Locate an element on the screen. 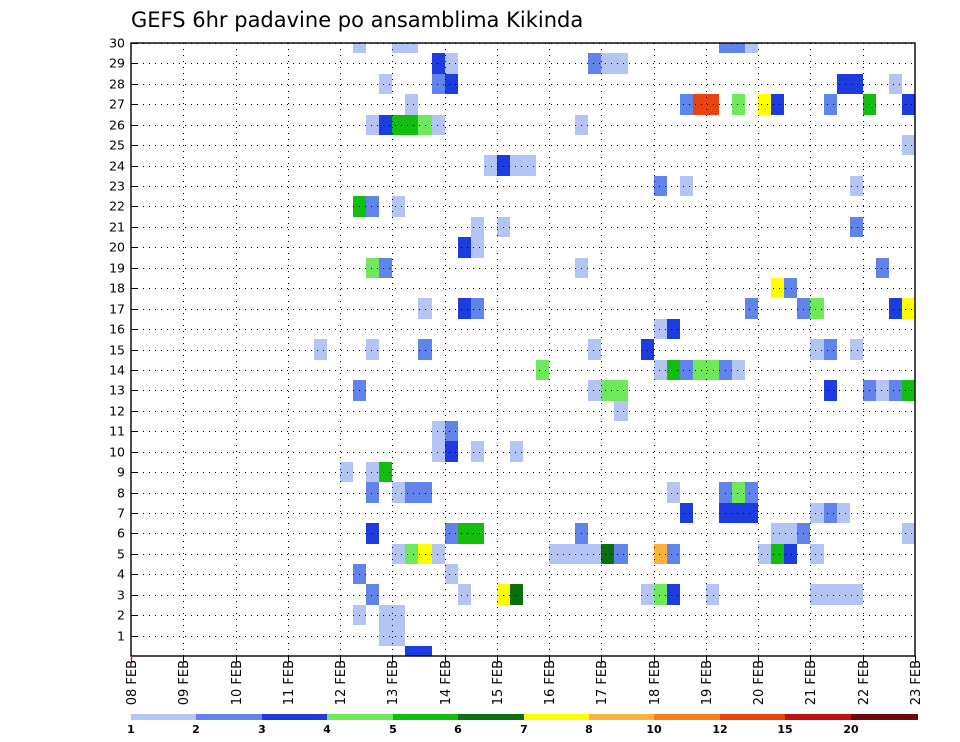 The width and height of the screenshot is (960, 742). y-tick-label: 14 is located at coordinates (117, 370).